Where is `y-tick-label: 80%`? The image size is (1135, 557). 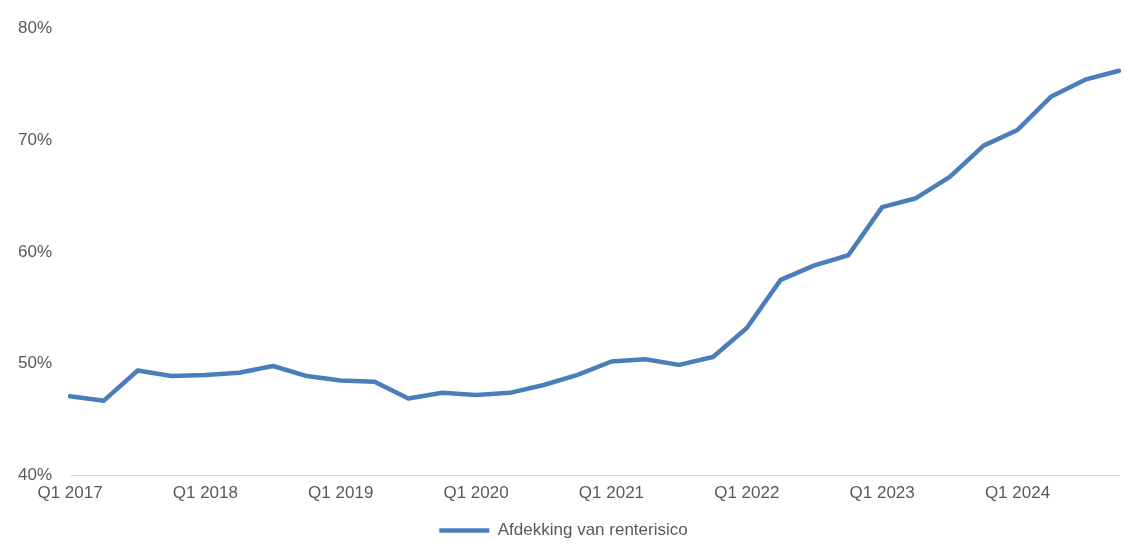
y-tick-label: 80% is located at coordinates (35, 27).